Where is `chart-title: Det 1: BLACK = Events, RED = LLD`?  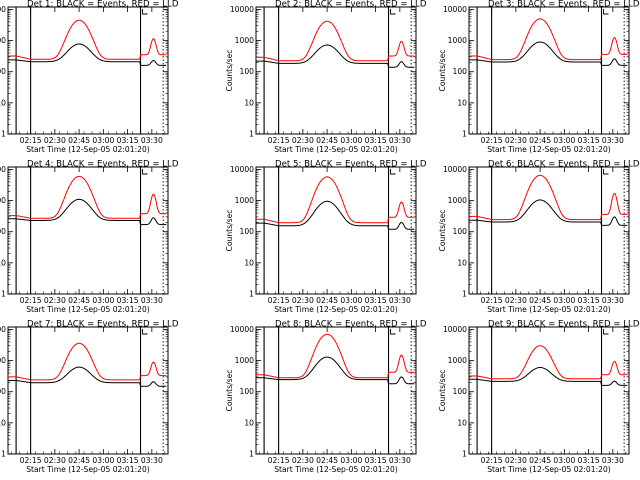 chart-title: Det 1: BLACK = Events, RED = LLD is located at coordinates (103, 5).